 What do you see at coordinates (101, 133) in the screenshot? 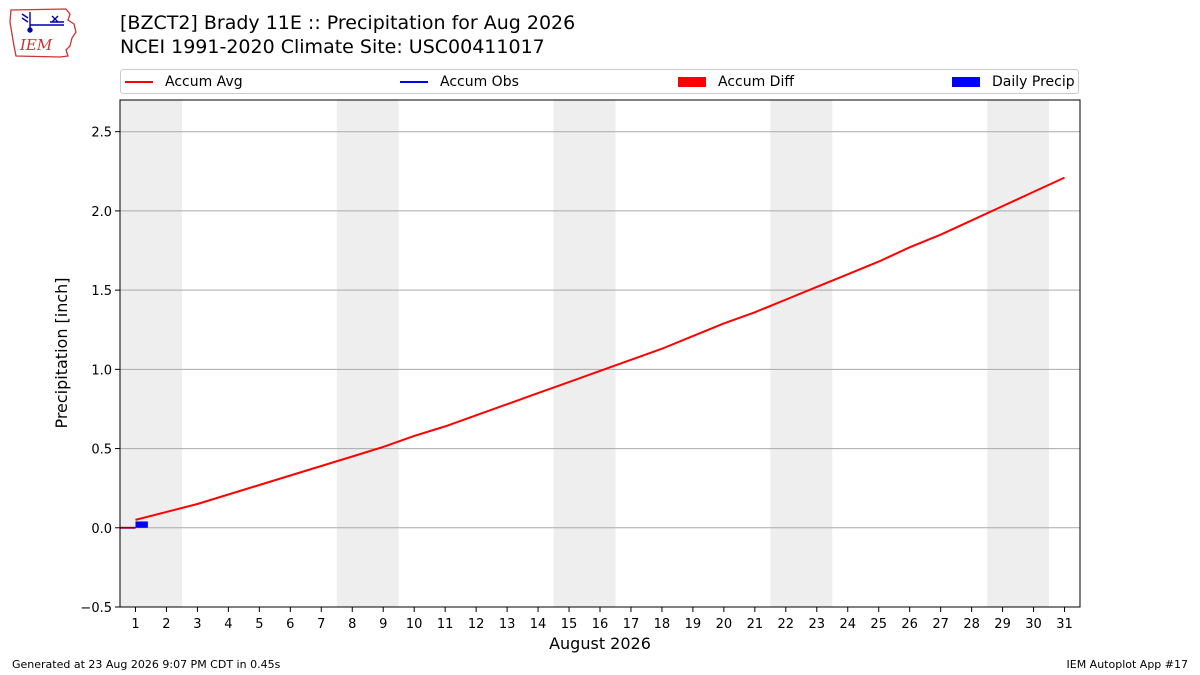
I see `y-tick-label: 2.5` at bounding box center [101, 133].